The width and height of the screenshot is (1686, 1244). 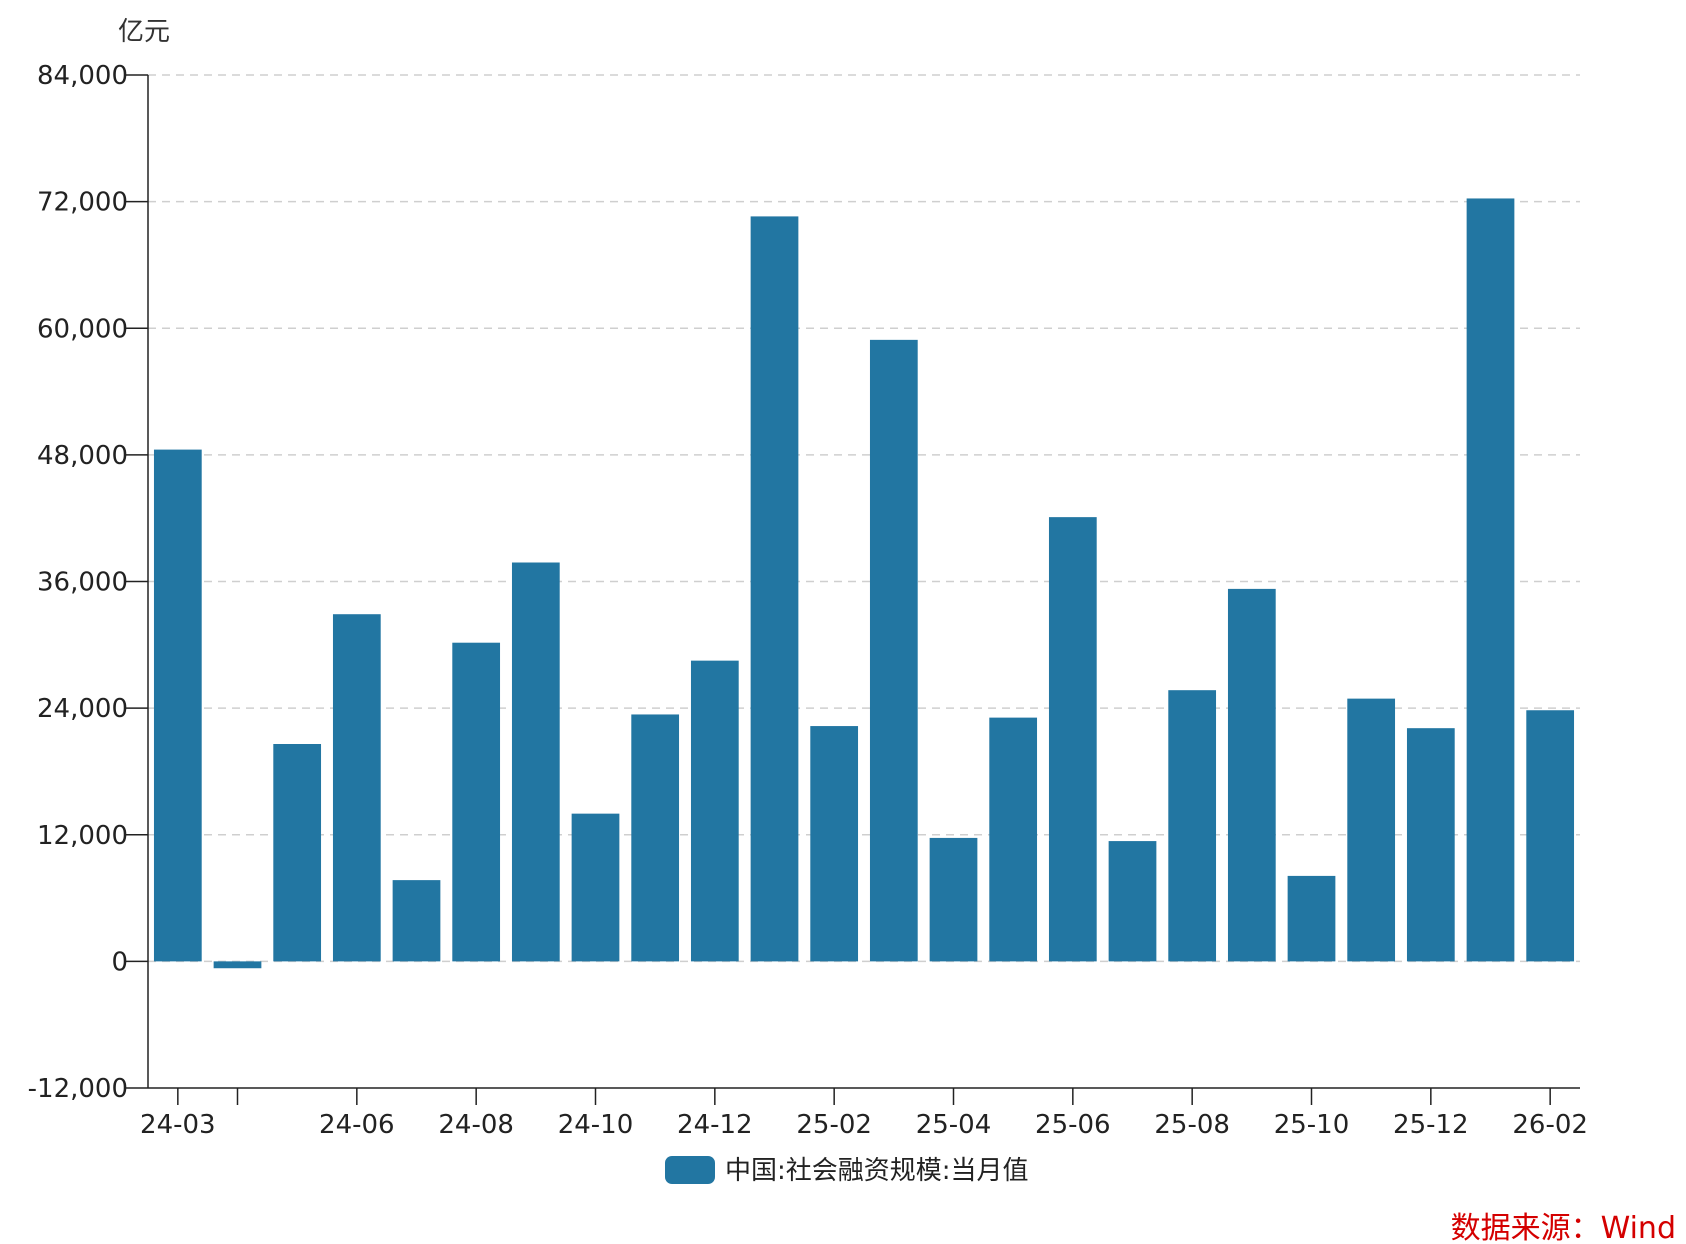 What do you see at coordinates (476, 1125) in the screenshot?
I see `x-tick-label: 24-08` at bounding box center [476, 1125].